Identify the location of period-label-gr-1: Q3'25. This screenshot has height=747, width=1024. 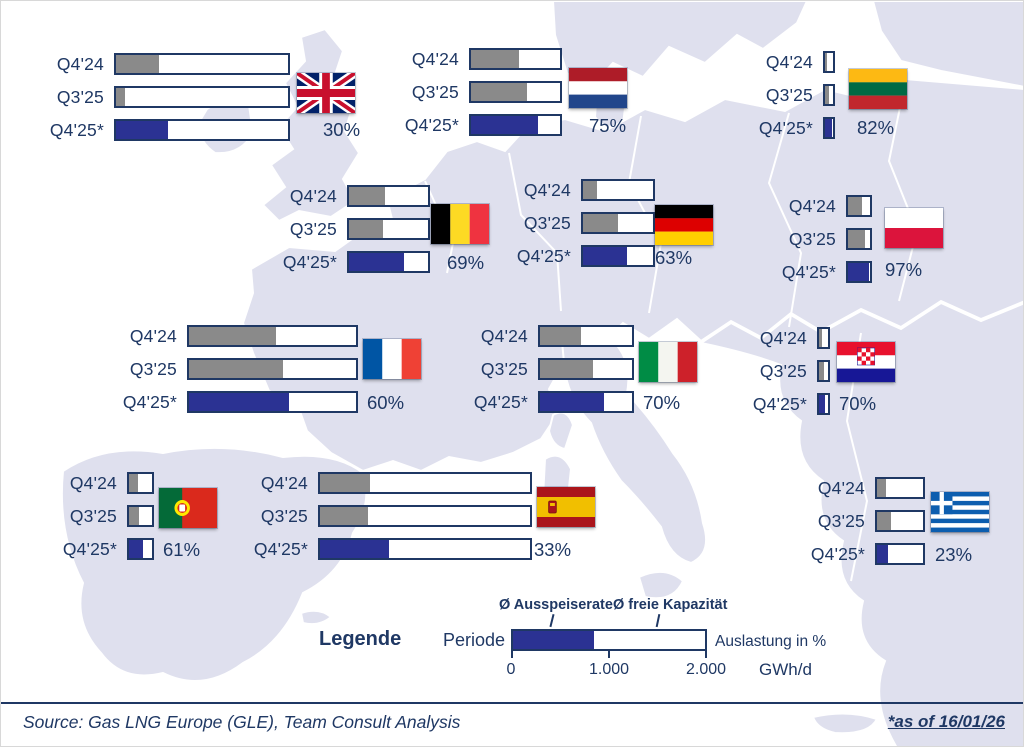
(841, 521).